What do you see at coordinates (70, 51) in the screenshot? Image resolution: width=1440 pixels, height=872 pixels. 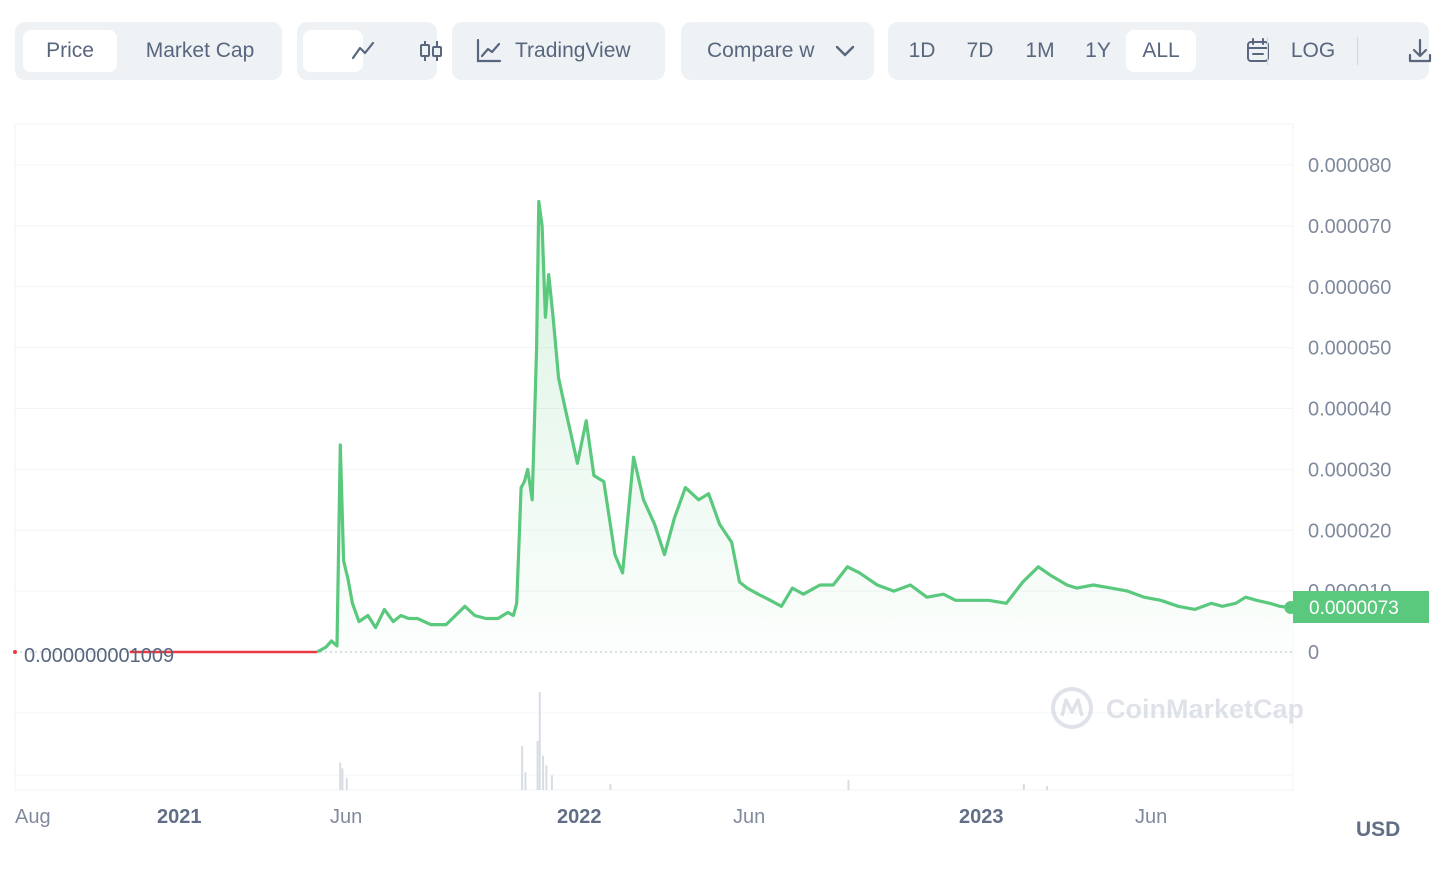 I see `price-tab: Price` at bounding box center [70, 51].